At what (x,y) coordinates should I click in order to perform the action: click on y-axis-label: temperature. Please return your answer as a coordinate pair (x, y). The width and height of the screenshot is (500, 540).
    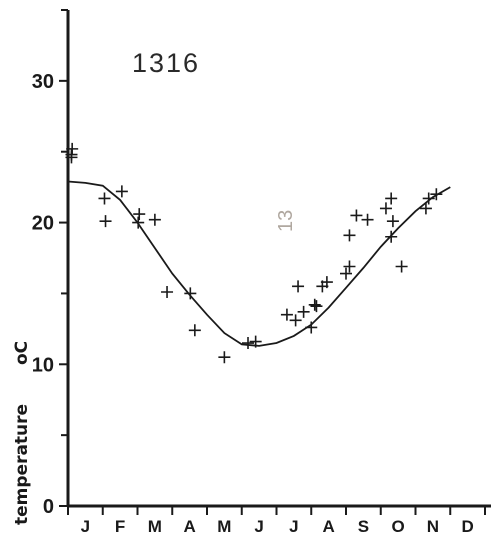
    Looking at the image, I should click on (22, 464).